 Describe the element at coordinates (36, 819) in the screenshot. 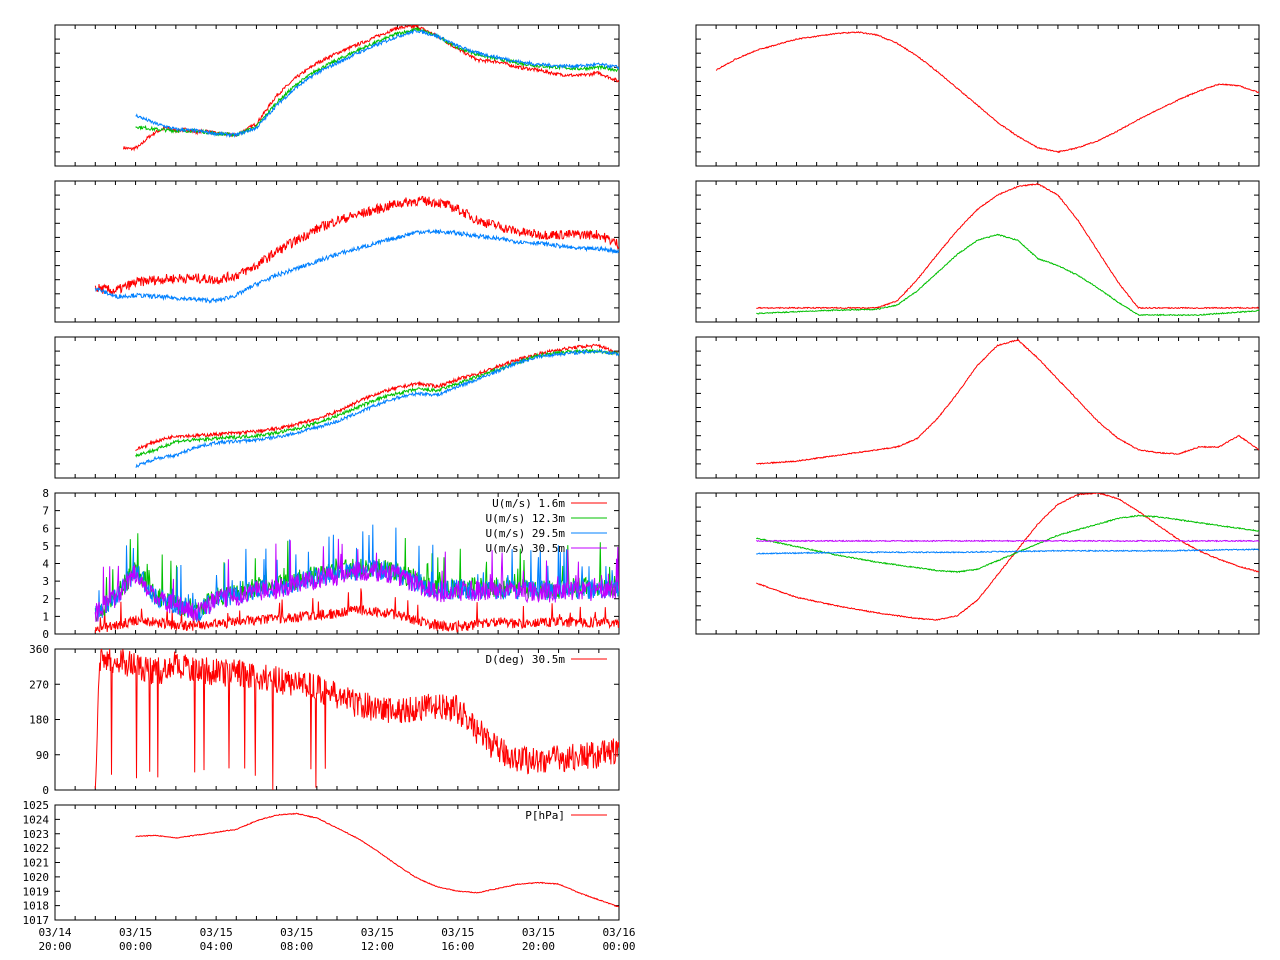

I see `y-tick-label: 1024` at that location.